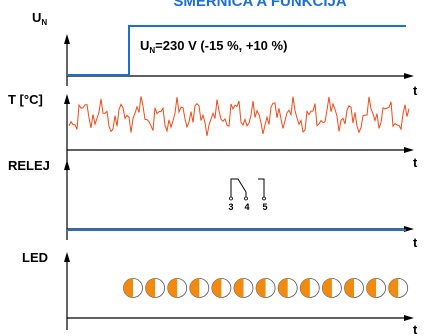  Describe the element at coordinates (260, 5) in the screenshot. I see `diagram-title: SMĚRNICA A FUNKCIJA` at that location.